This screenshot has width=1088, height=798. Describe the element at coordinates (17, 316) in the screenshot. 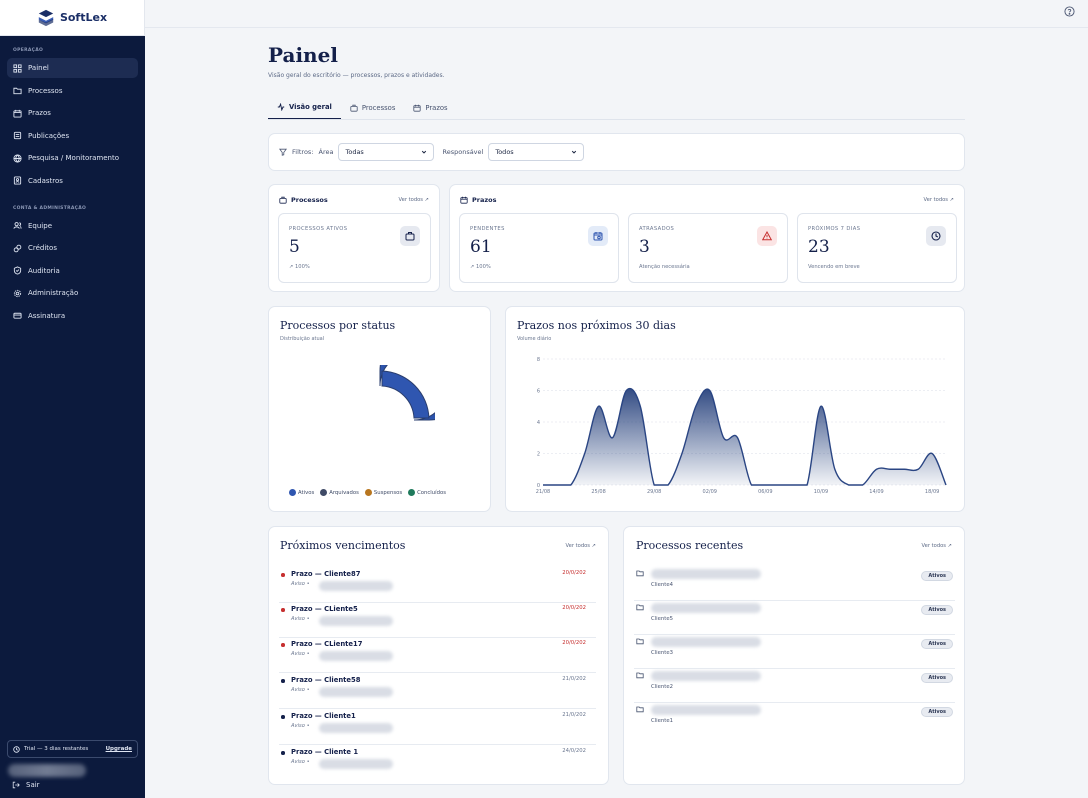

I see `credit-card-icon` at that location.